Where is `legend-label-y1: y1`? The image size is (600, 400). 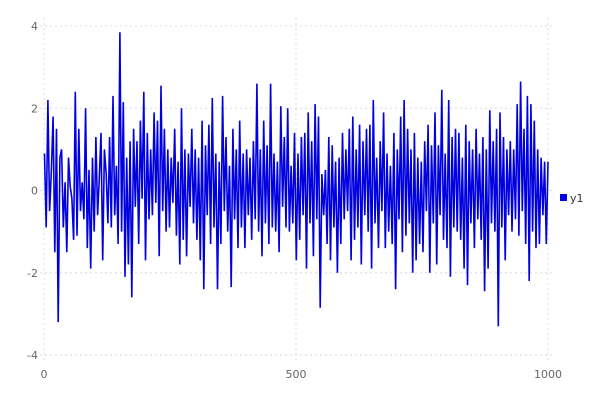
legend-label-y1: y1 is located at coordinates (577, 198).